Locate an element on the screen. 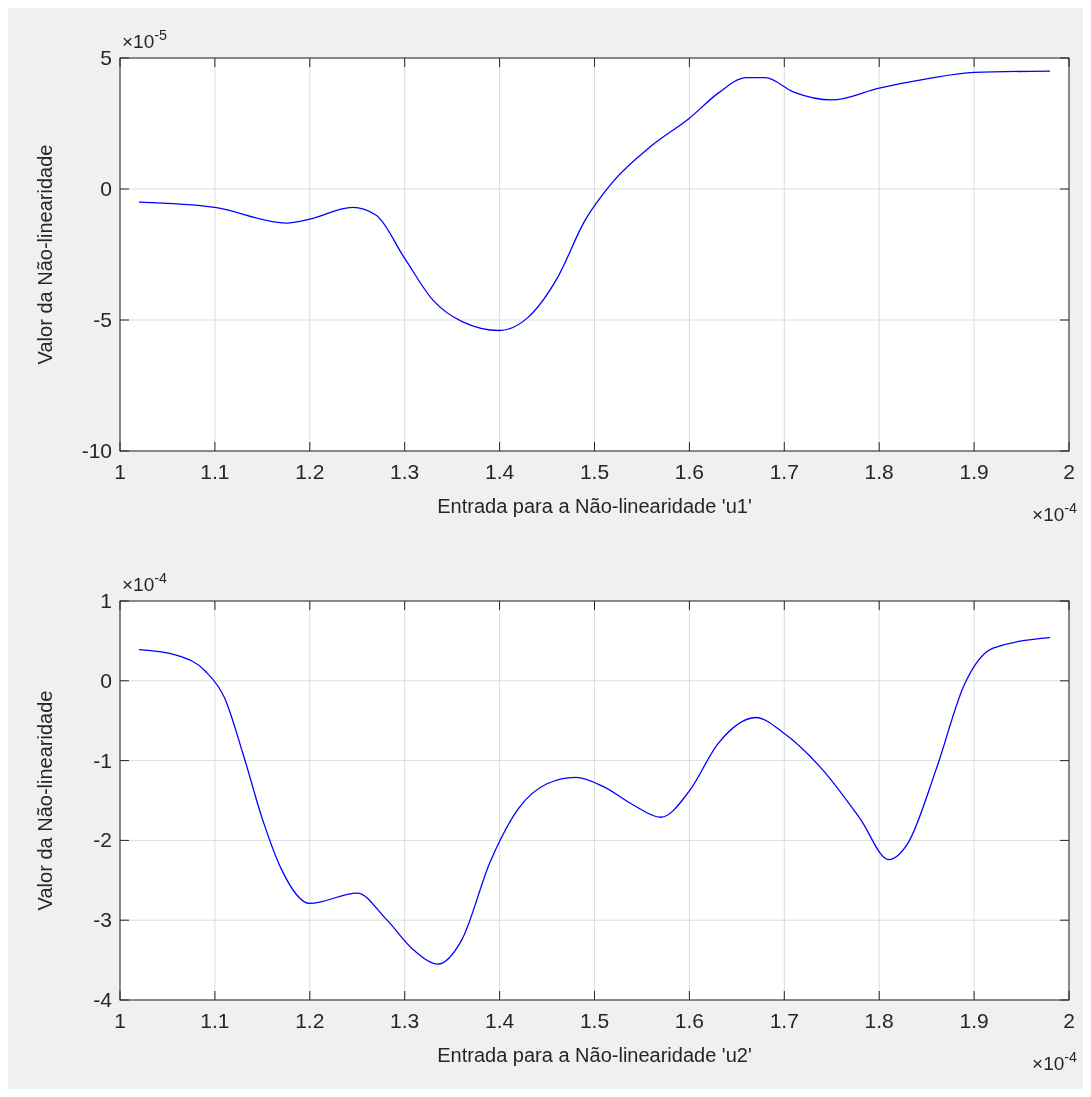 This screenshot has height=1097, width=1091. y-tick-label: 5 is located at coordinates (106, 57).